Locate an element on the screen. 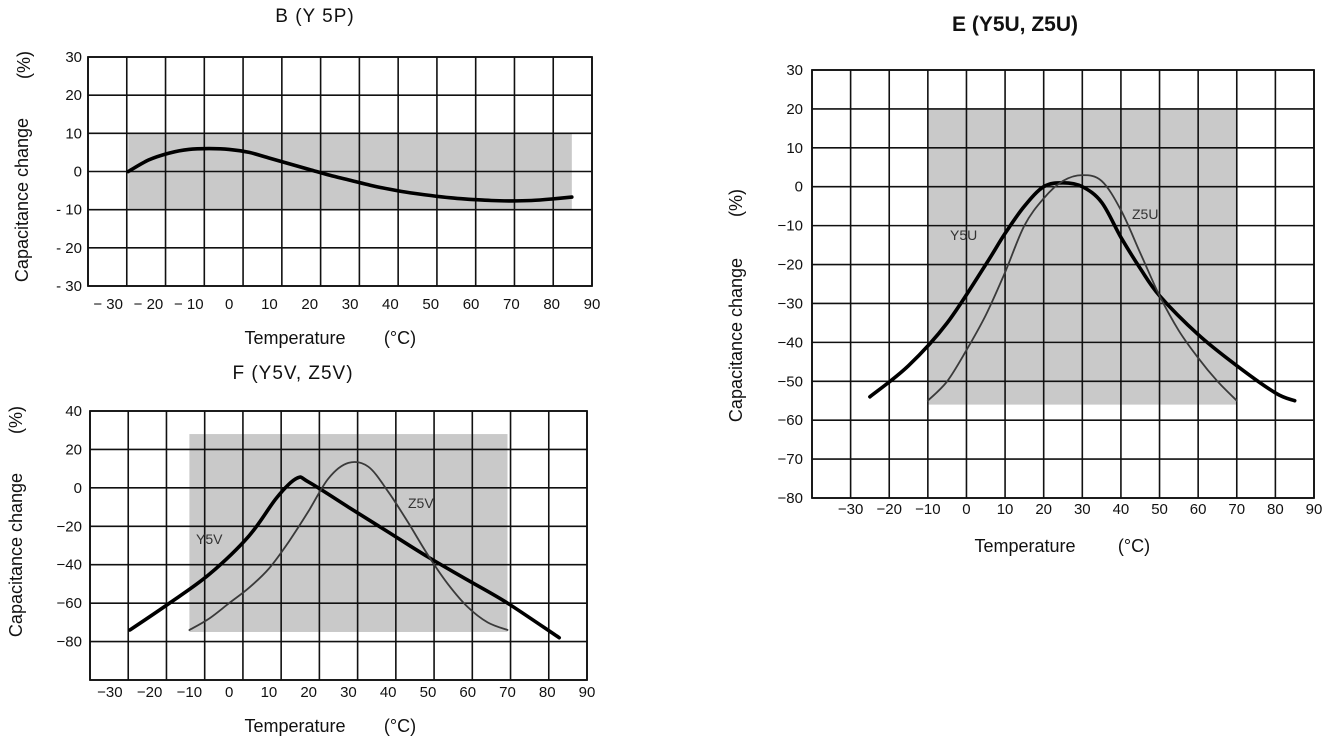  chart-title: E (Y5U, Z5U) is located at coordinates (1015, 24).